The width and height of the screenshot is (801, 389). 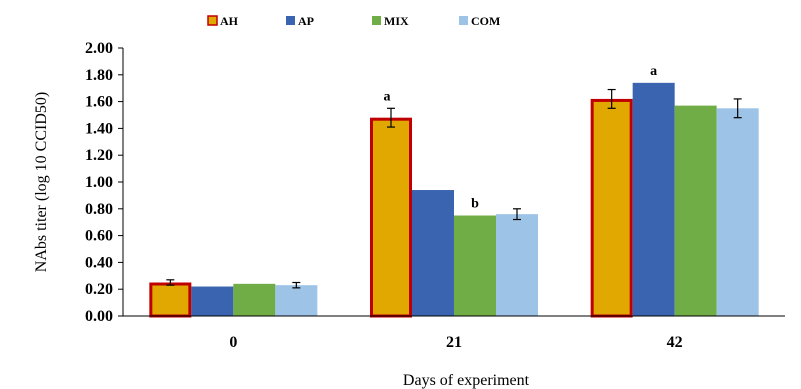 What do you see at coordinates (99, 102) in the screenshot?
I see `y-tick-label: 1.60` at bounding box center [99, 102].